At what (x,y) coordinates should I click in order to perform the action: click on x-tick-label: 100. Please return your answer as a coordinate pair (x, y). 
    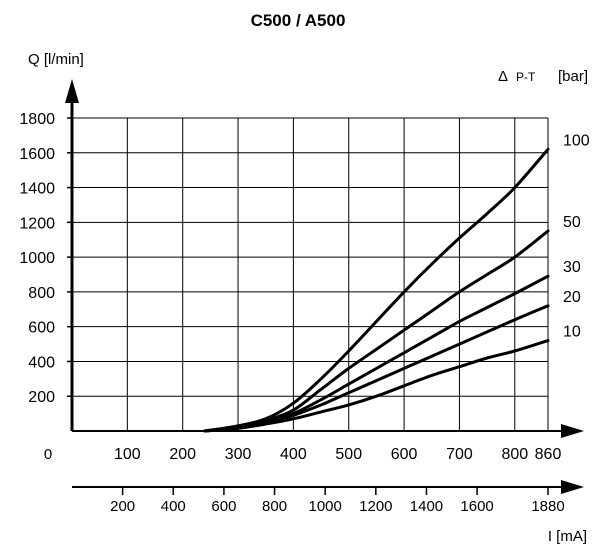
    Looking at the image, I should click on (127, 454).